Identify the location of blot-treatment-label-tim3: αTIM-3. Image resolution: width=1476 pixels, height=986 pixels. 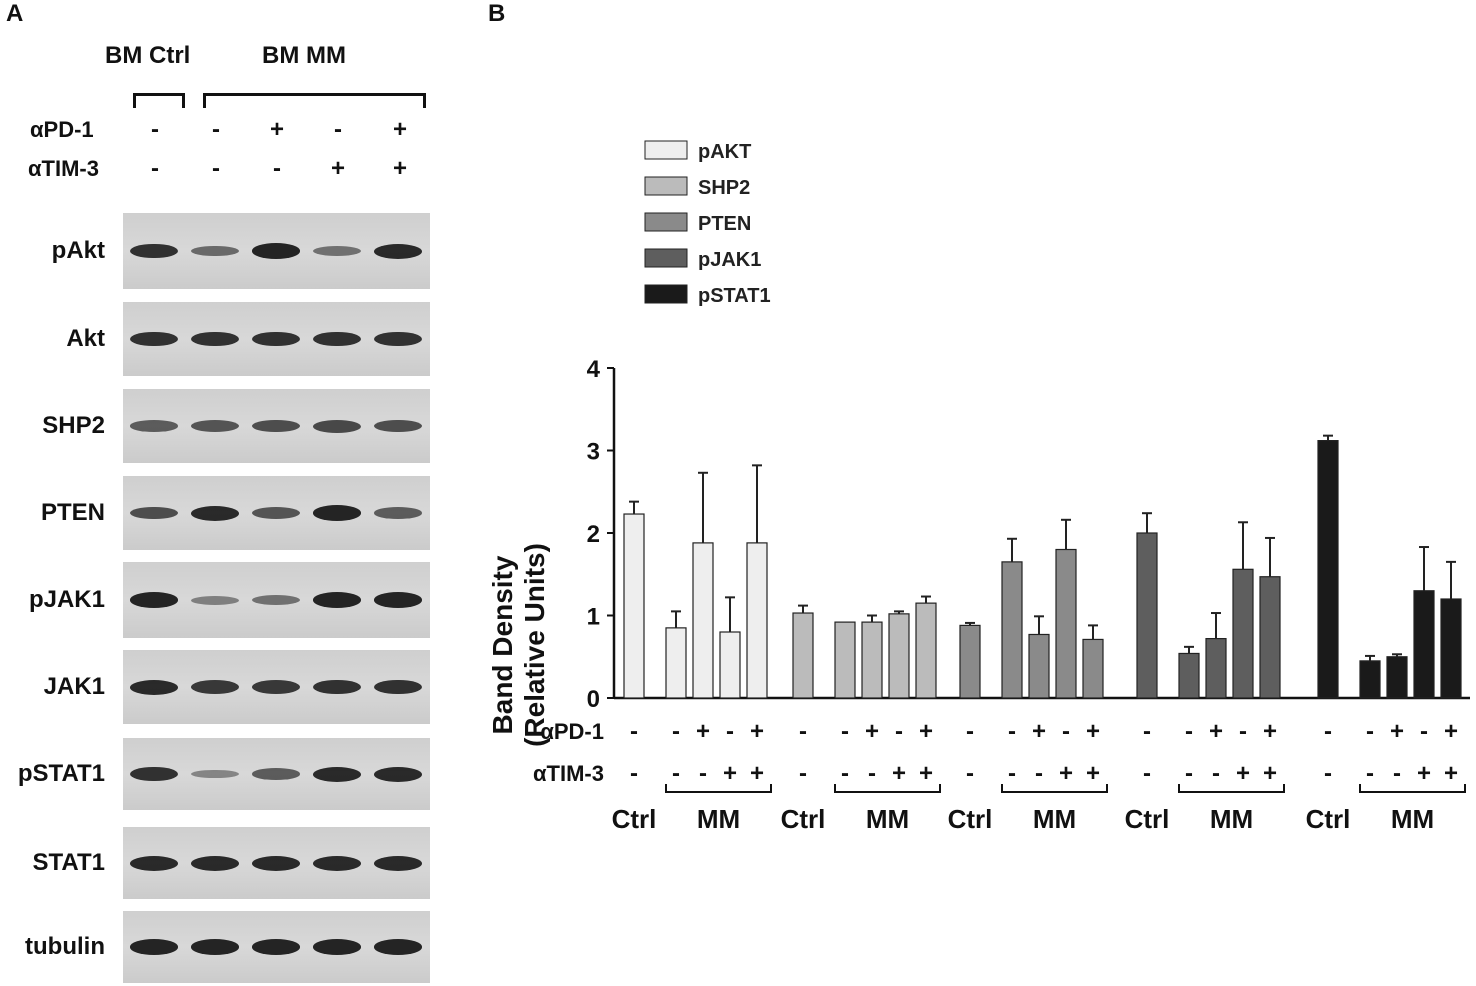
(63, 168).